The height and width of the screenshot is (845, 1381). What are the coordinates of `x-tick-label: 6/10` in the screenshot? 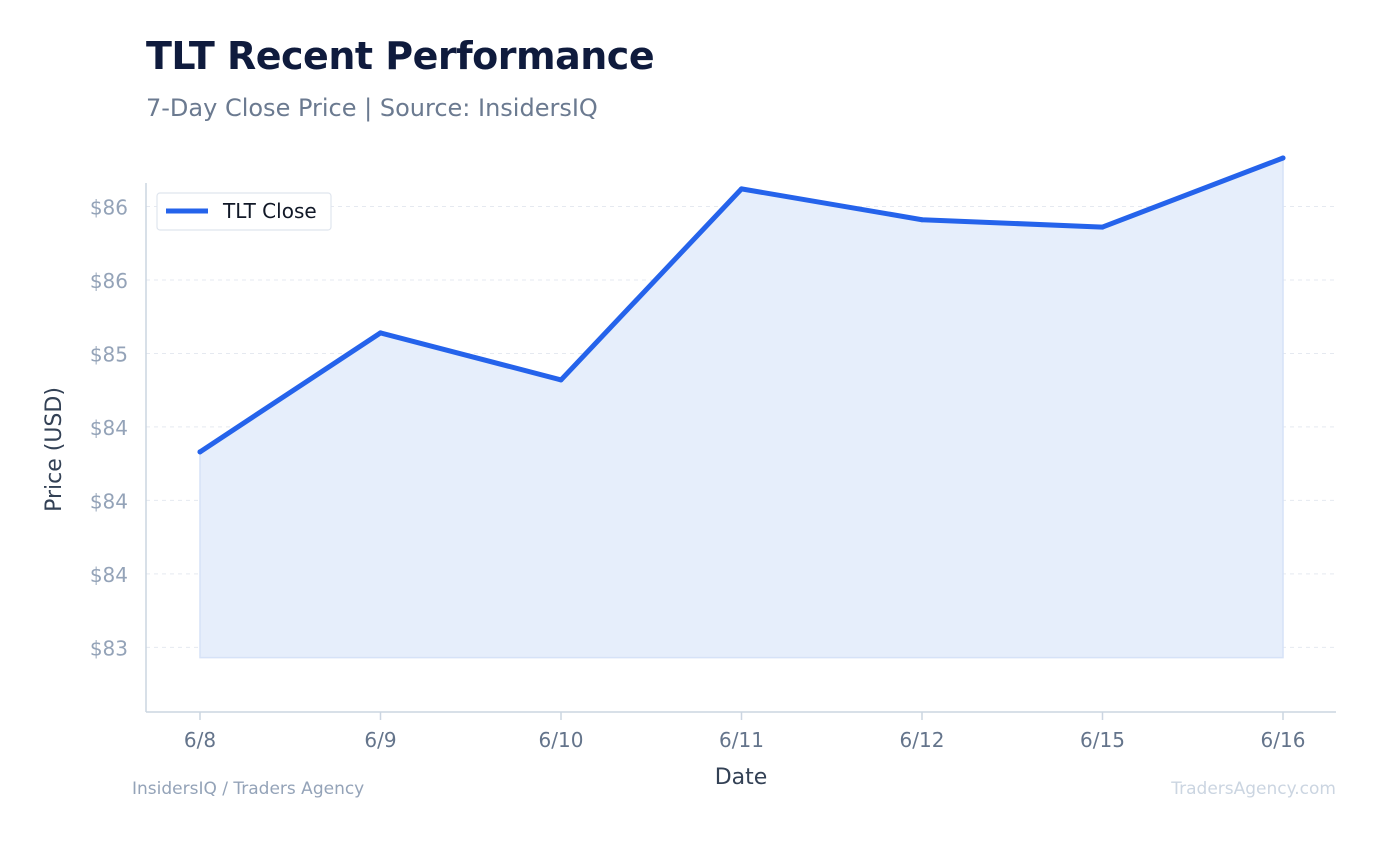 It's located at (561, 740).